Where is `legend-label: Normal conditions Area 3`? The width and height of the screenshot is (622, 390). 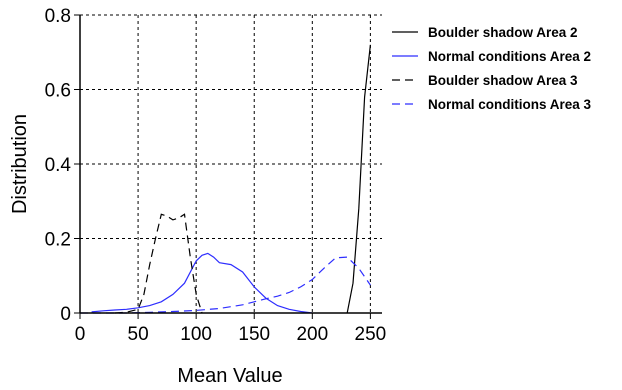 legend-label: Normal conditions Area 3 is located at coordinates (510, 104).